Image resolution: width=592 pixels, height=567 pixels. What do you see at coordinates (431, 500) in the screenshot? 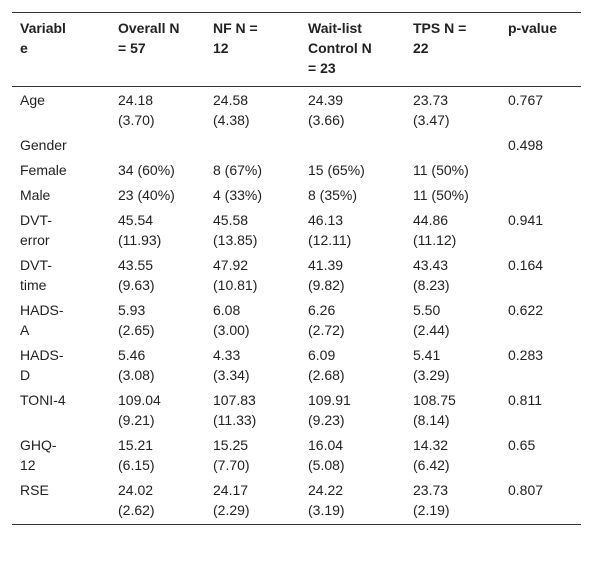
I see `table-cell: 23.73 (2.19)` at bounding box center [431, 500].